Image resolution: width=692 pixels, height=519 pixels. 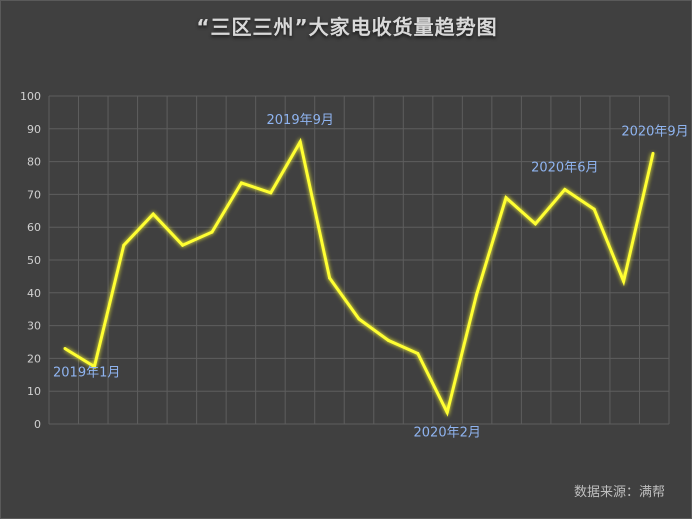 I want to click on y-tick-label: 0, so click(x=37, y=424).